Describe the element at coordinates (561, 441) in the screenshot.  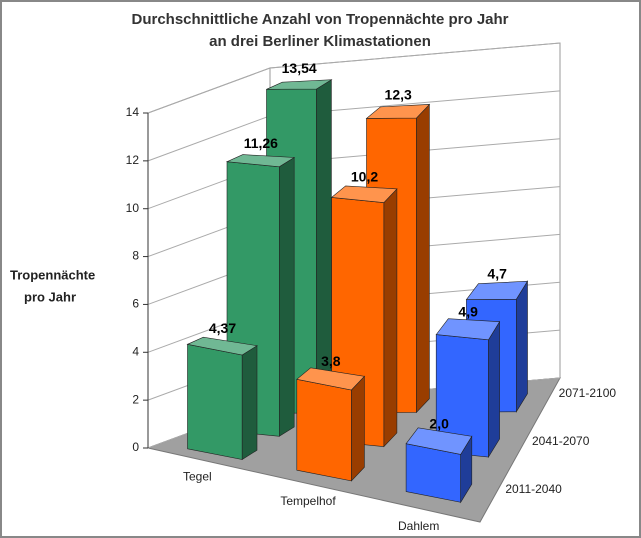
I see `depth-tick-label: 2041-2070` at that location.